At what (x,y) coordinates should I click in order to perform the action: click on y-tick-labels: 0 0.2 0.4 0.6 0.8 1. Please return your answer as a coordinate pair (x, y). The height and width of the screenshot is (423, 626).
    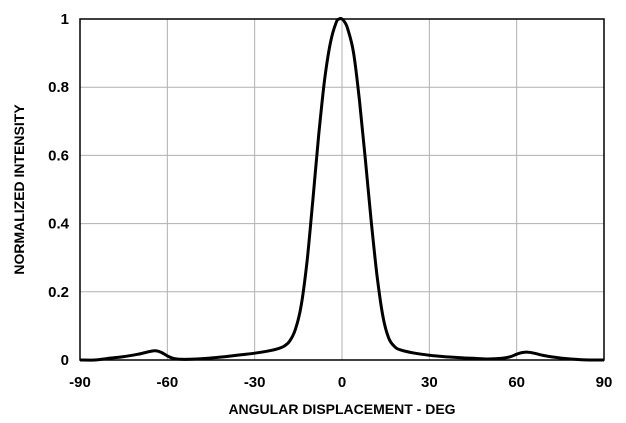
    Looking at the image, I should click on (59, 190).